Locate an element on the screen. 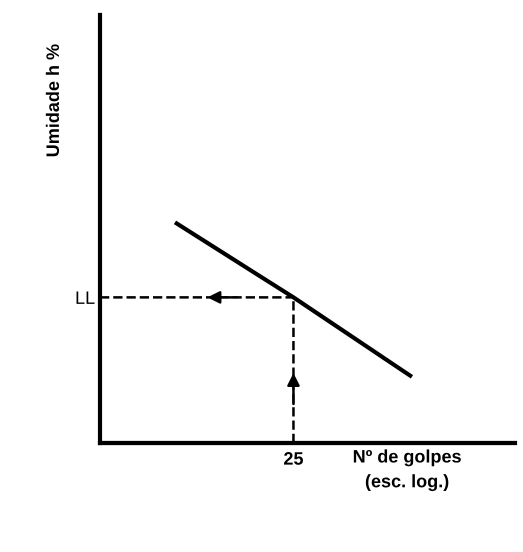 This screenshot has height=552, width=523. ref-line-label: LL is located at coordinates (85, 298).